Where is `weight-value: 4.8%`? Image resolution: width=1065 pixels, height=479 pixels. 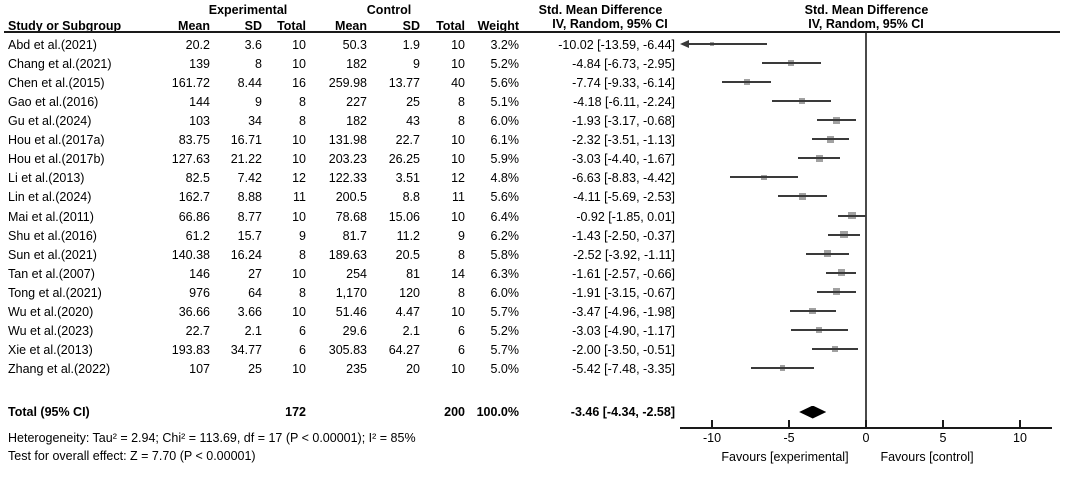 weight-value: 4.8% is located at coordinates (505, 178).